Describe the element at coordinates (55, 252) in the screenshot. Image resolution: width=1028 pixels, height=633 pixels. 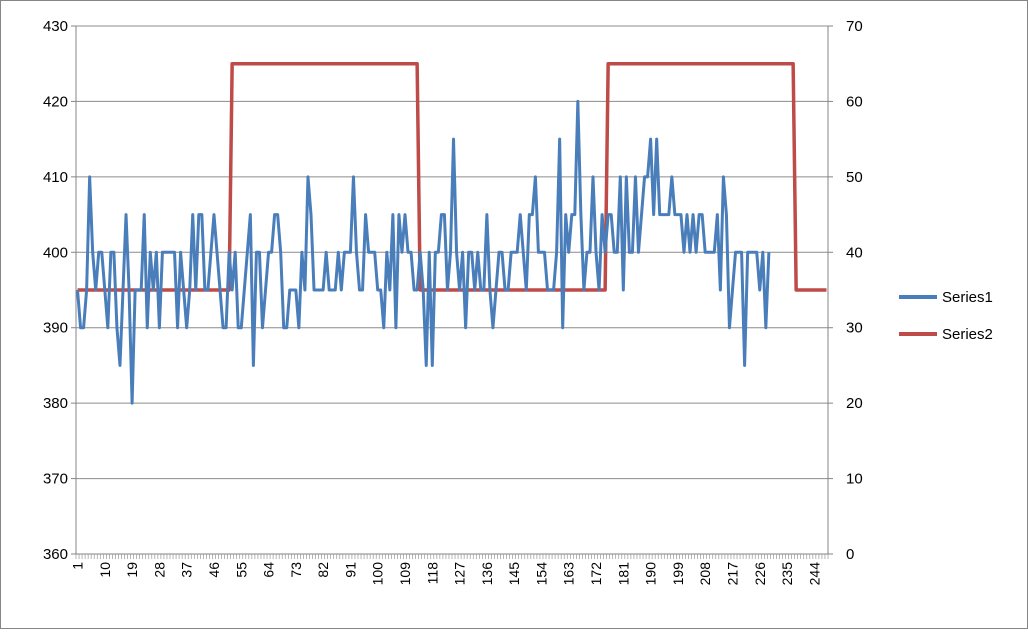
I see `left-tick-label: 400` at that location.